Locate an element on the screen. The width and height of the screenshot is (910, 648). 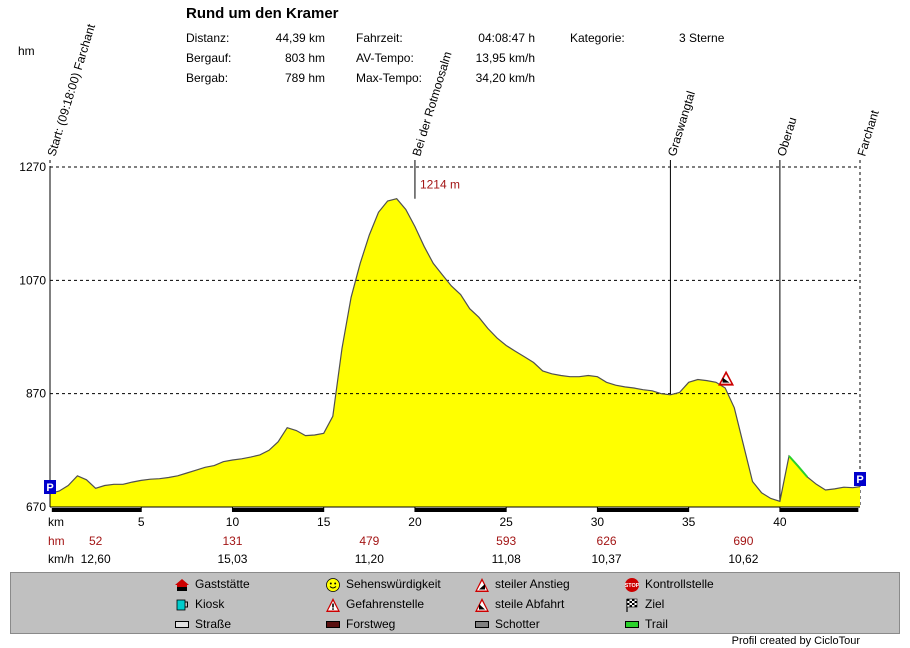
kmh-value: 10,37 is located at coordinates (607, 559).